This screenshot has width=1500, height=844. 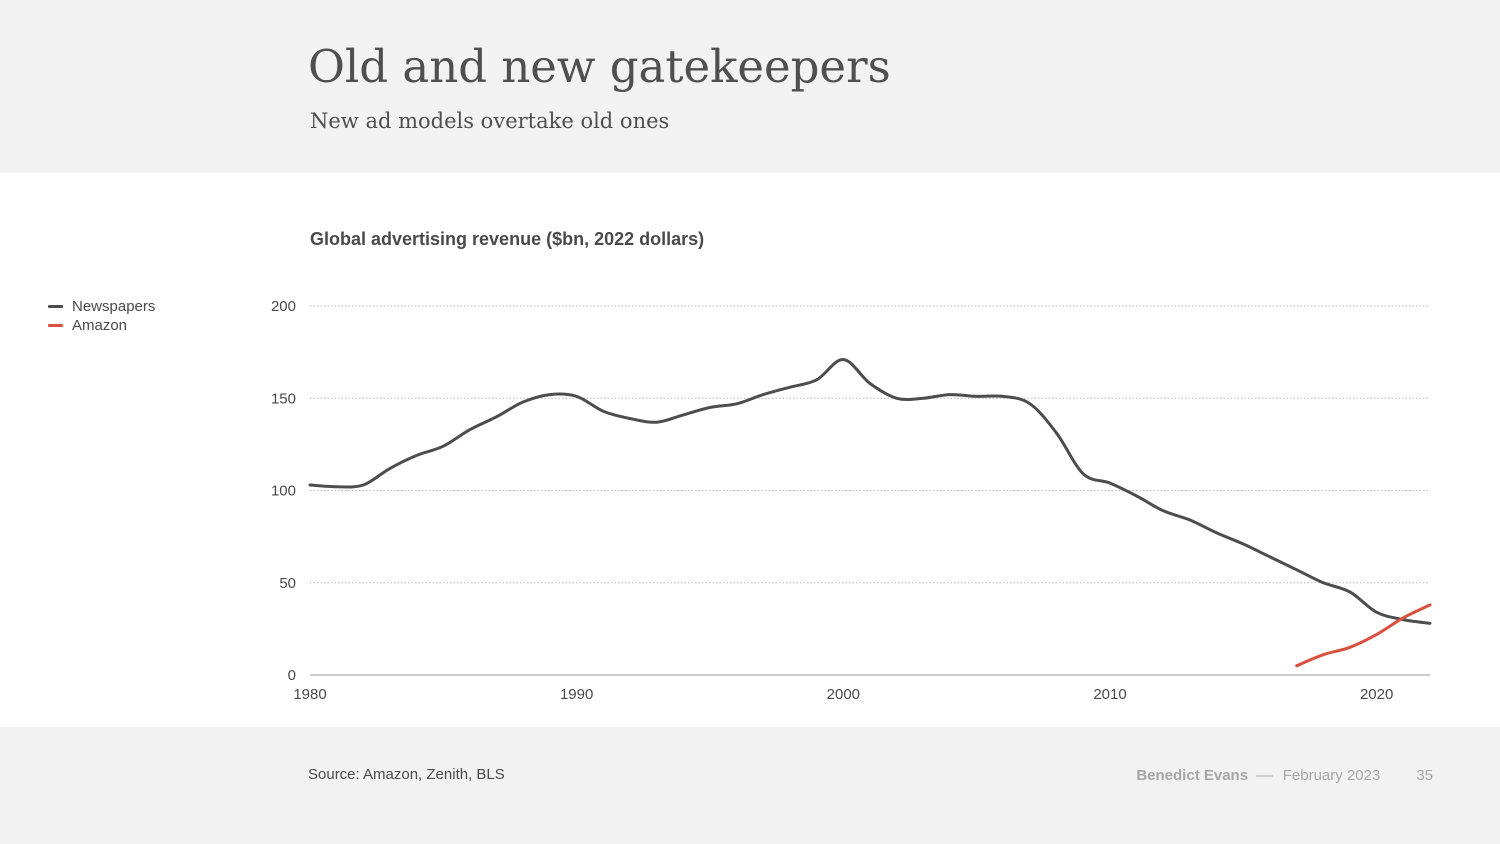 What do you see at coordinates (843, 694) in the screenshot?
I see `x-tick-label: 2000` at bounding box center [843, 694].